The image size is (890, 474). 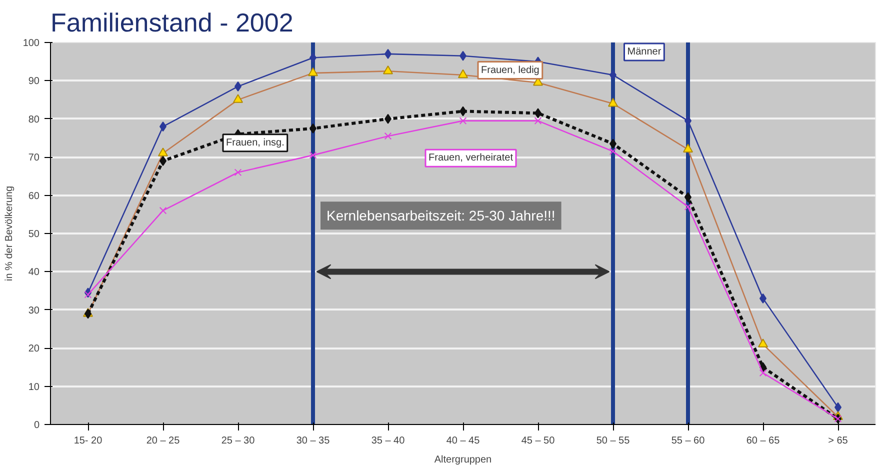 I want to click on x-tick-label: > 65, so click(x=838, y=441).